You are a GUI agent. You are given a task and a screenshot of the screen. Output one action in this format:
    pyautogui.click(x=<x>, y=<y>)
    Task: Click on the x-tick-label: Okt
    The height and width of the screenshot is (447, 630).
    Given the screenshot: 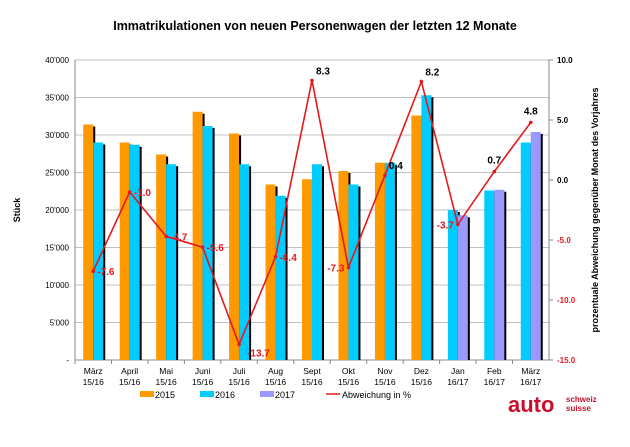 What is the action you would take?
    pyautogui.click(x=349, y=371)
    